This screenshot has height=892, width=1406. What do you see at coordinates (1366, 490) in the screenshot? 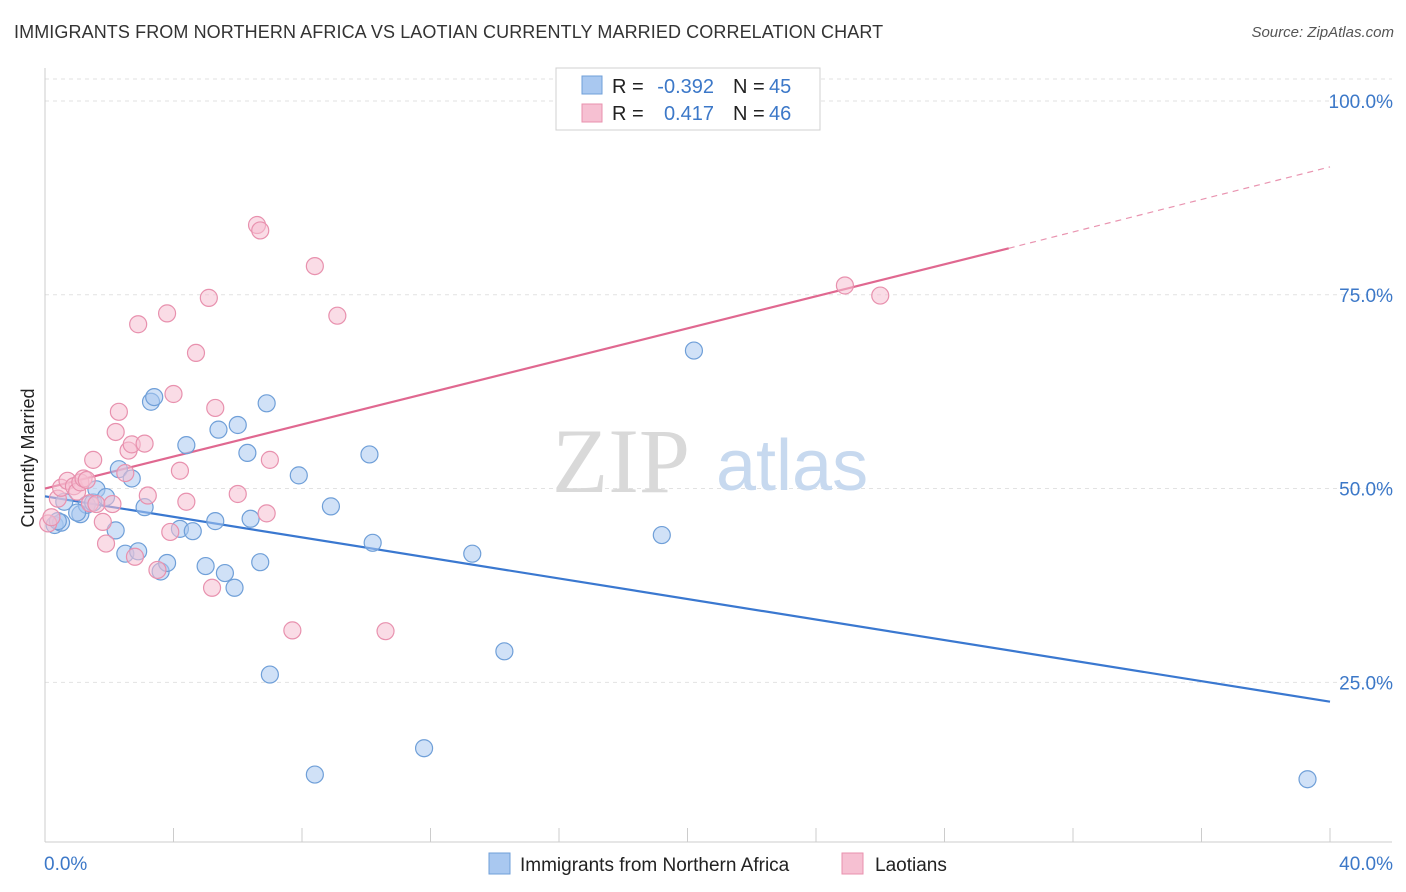
I see `y-tick-label-1: 50.0%` at bounding box center [1366, 490].